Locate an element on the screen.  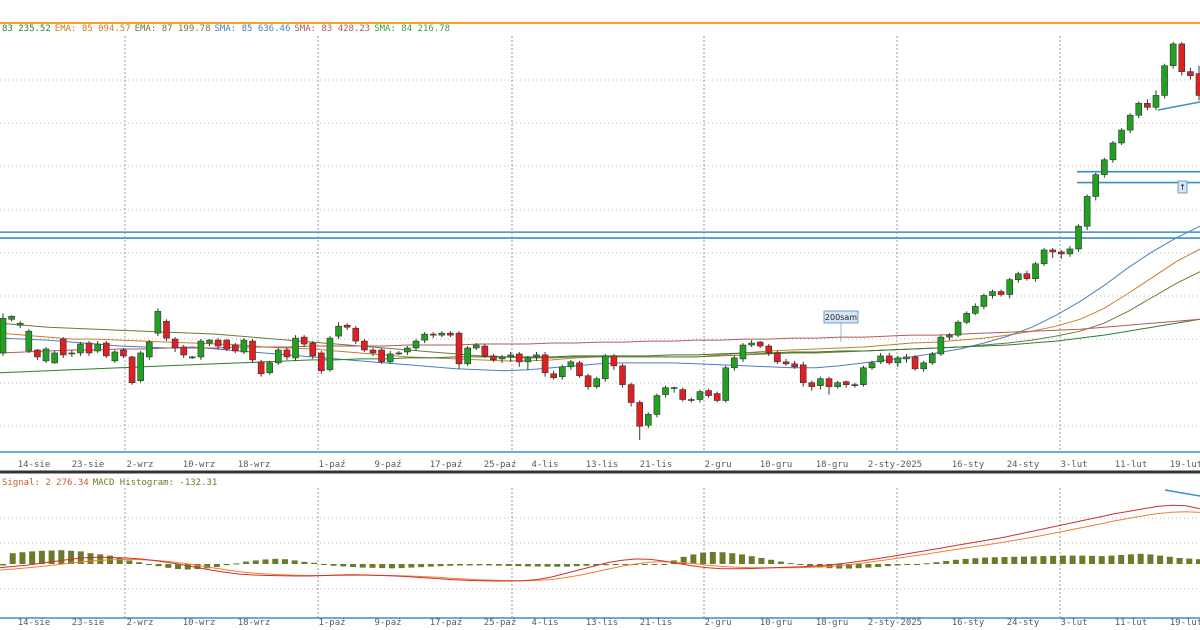
macd-x-tick-4: 18-wrz is located at coordinates (254, 623).